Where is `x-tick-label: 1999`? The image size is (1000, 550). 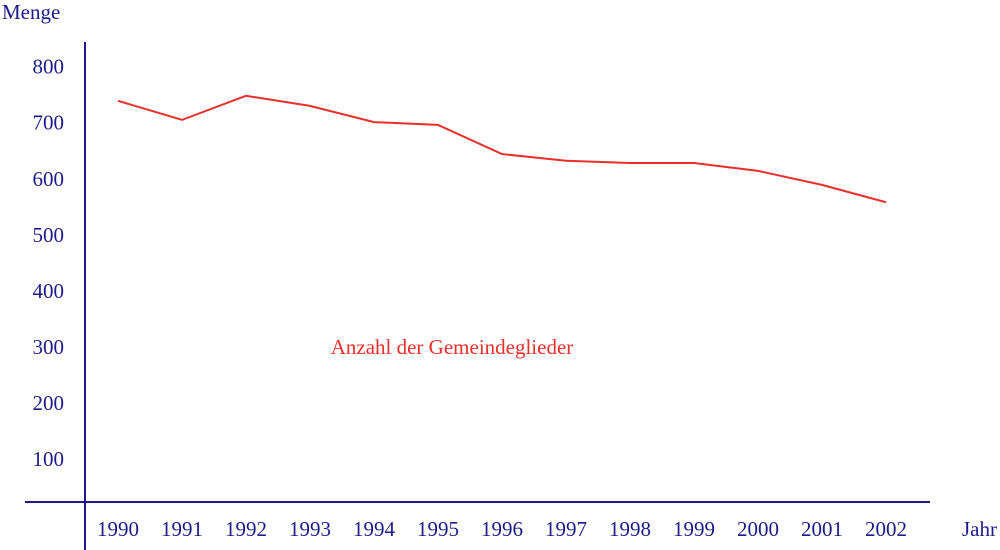
x-tick-label: 1999 is located at coordinates (694, 529).